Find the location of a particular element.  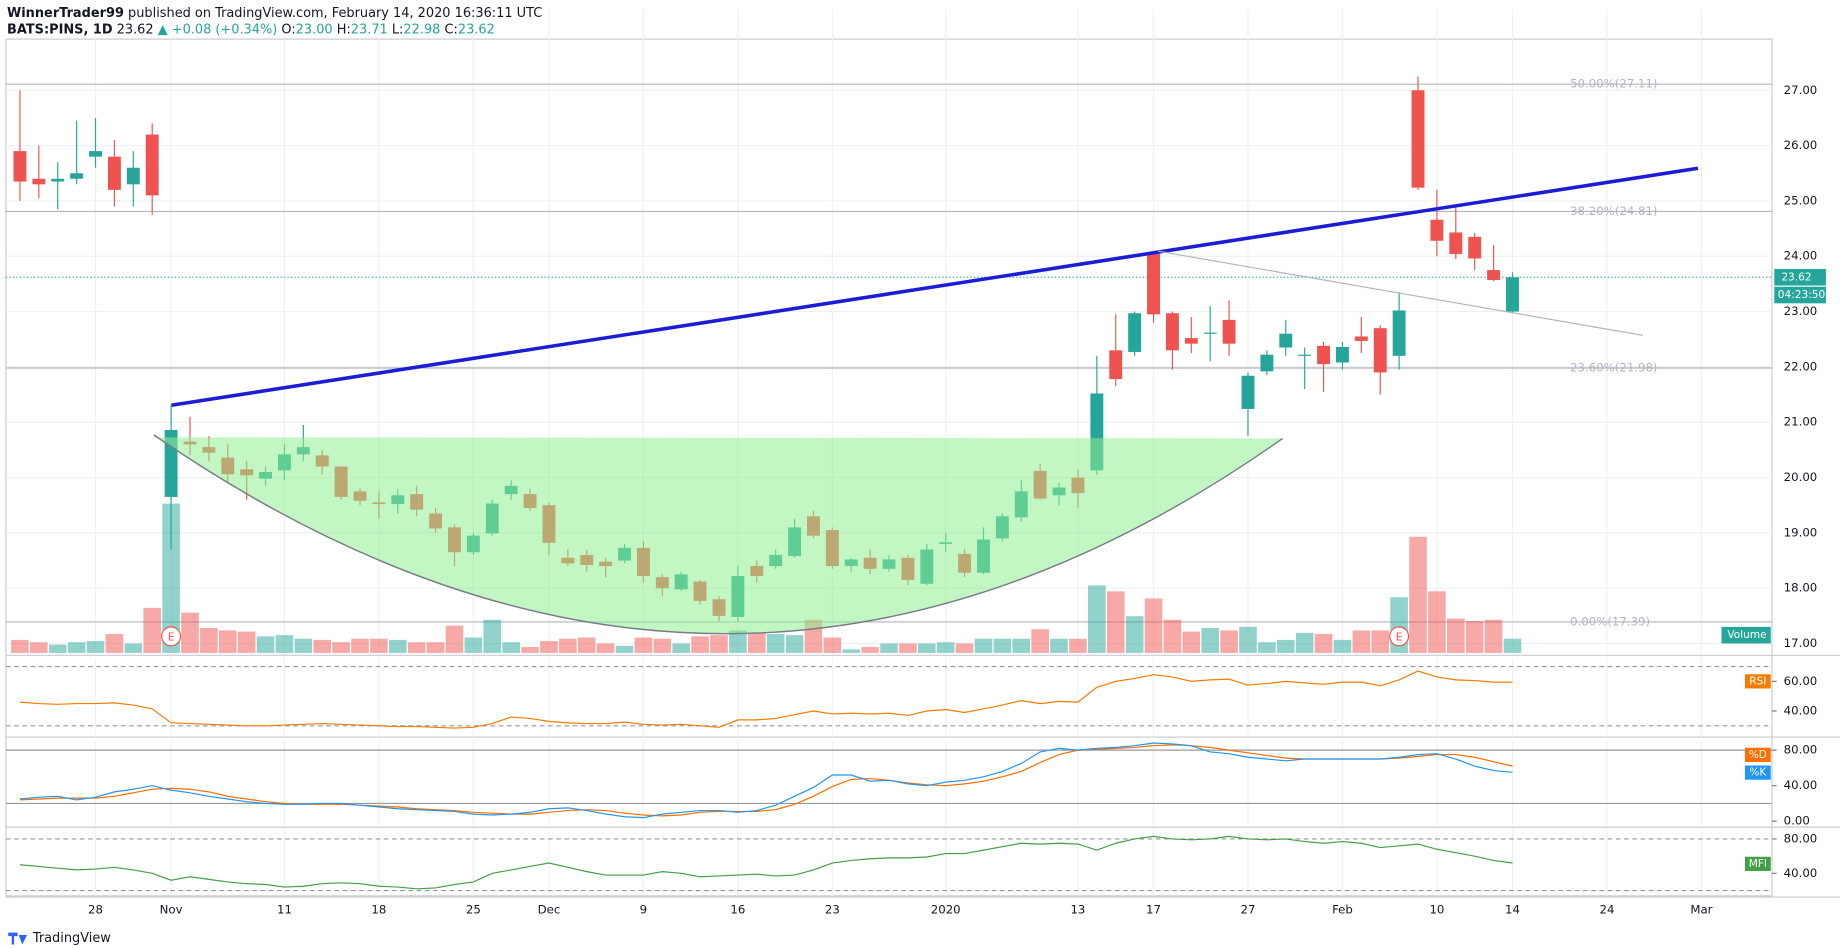

ohlc-key: L: is located at coordinates (398, 29).